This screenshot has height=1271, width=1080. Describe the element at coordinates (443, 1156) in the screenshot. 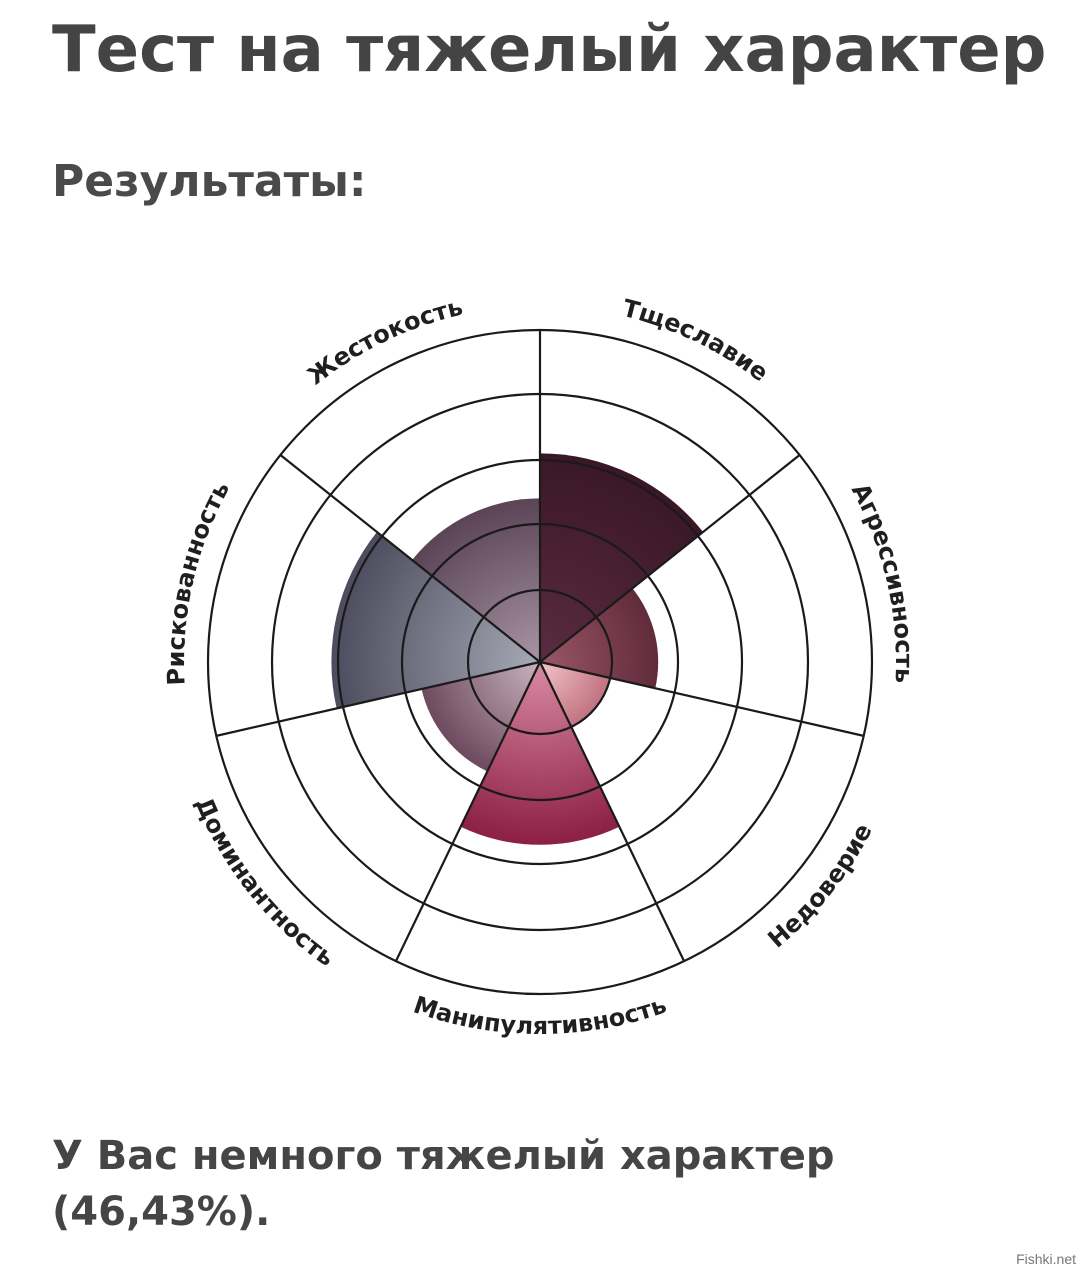

I see `result-line-1: У Вас немного тяжелый характер` at that location.